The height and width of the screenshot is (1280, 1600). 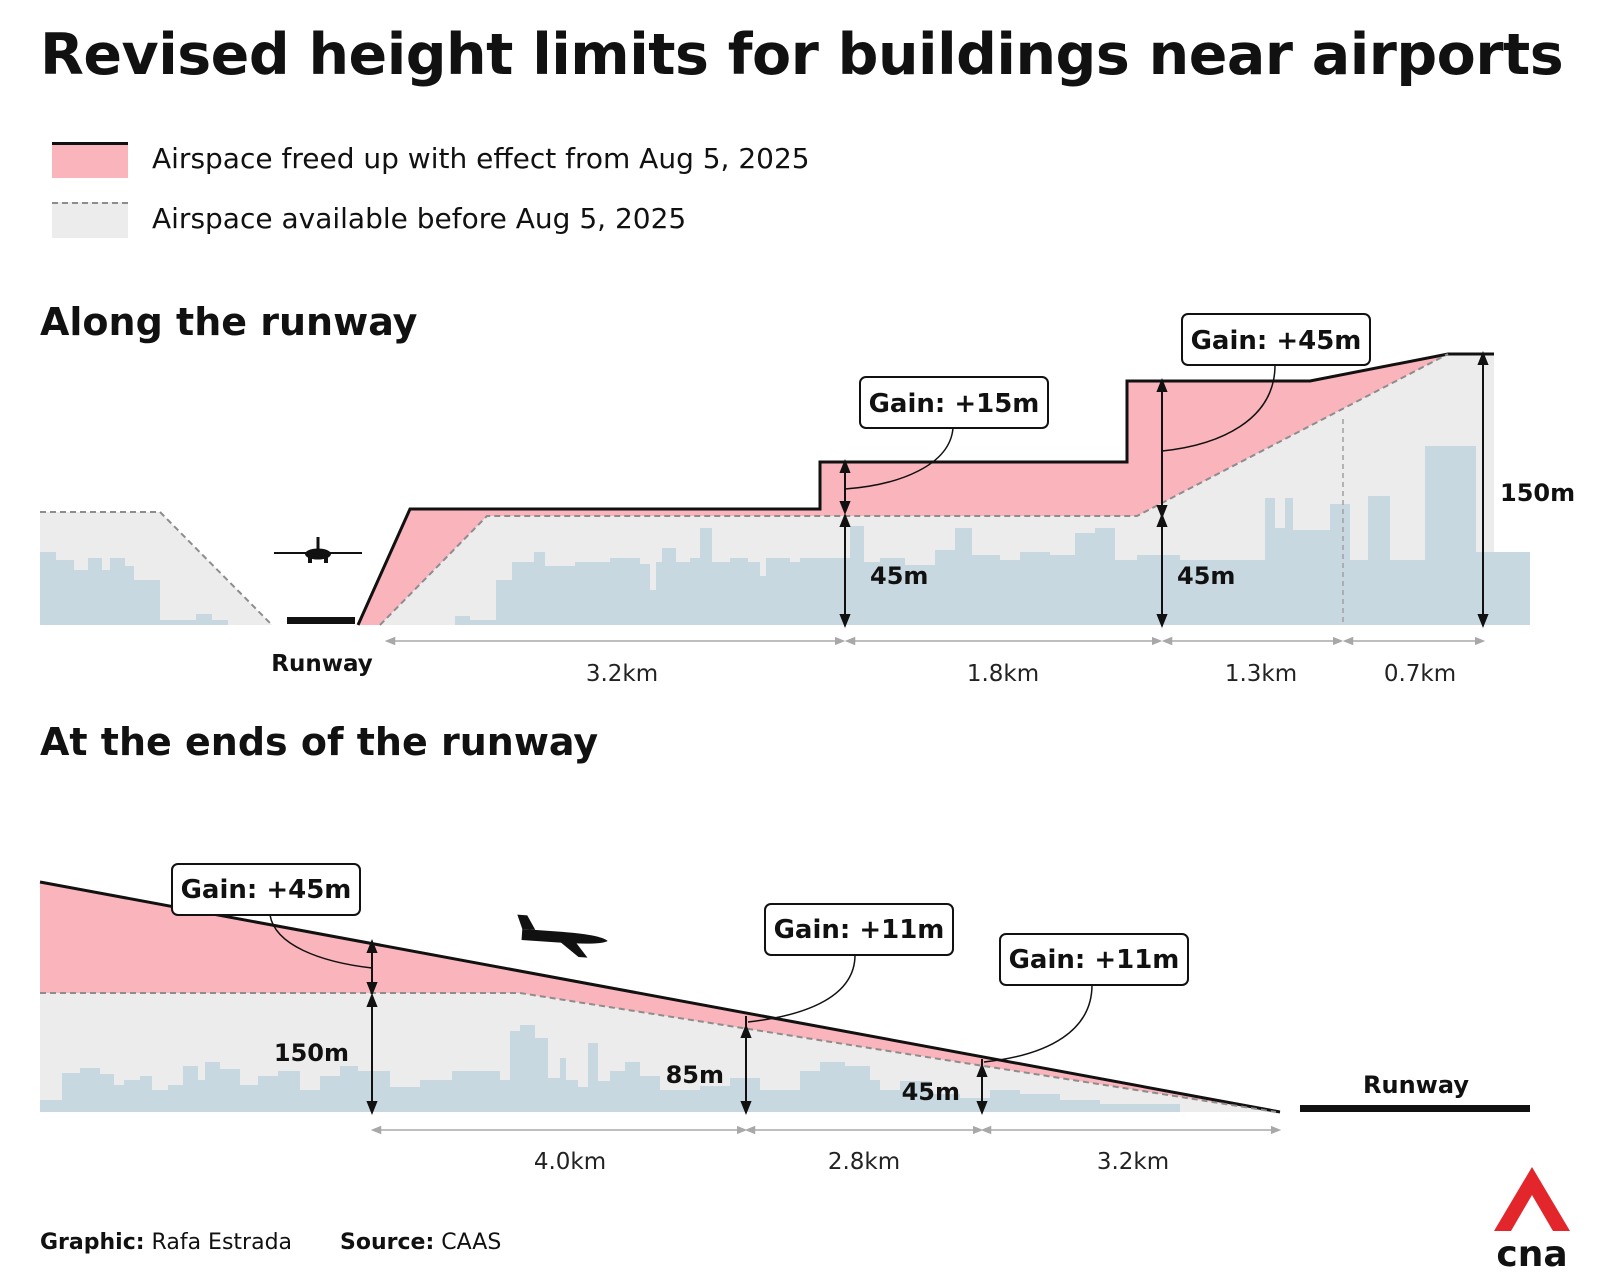 I want to click on section-along-runway-heading: Along the runway, so click(x=229, y=322).